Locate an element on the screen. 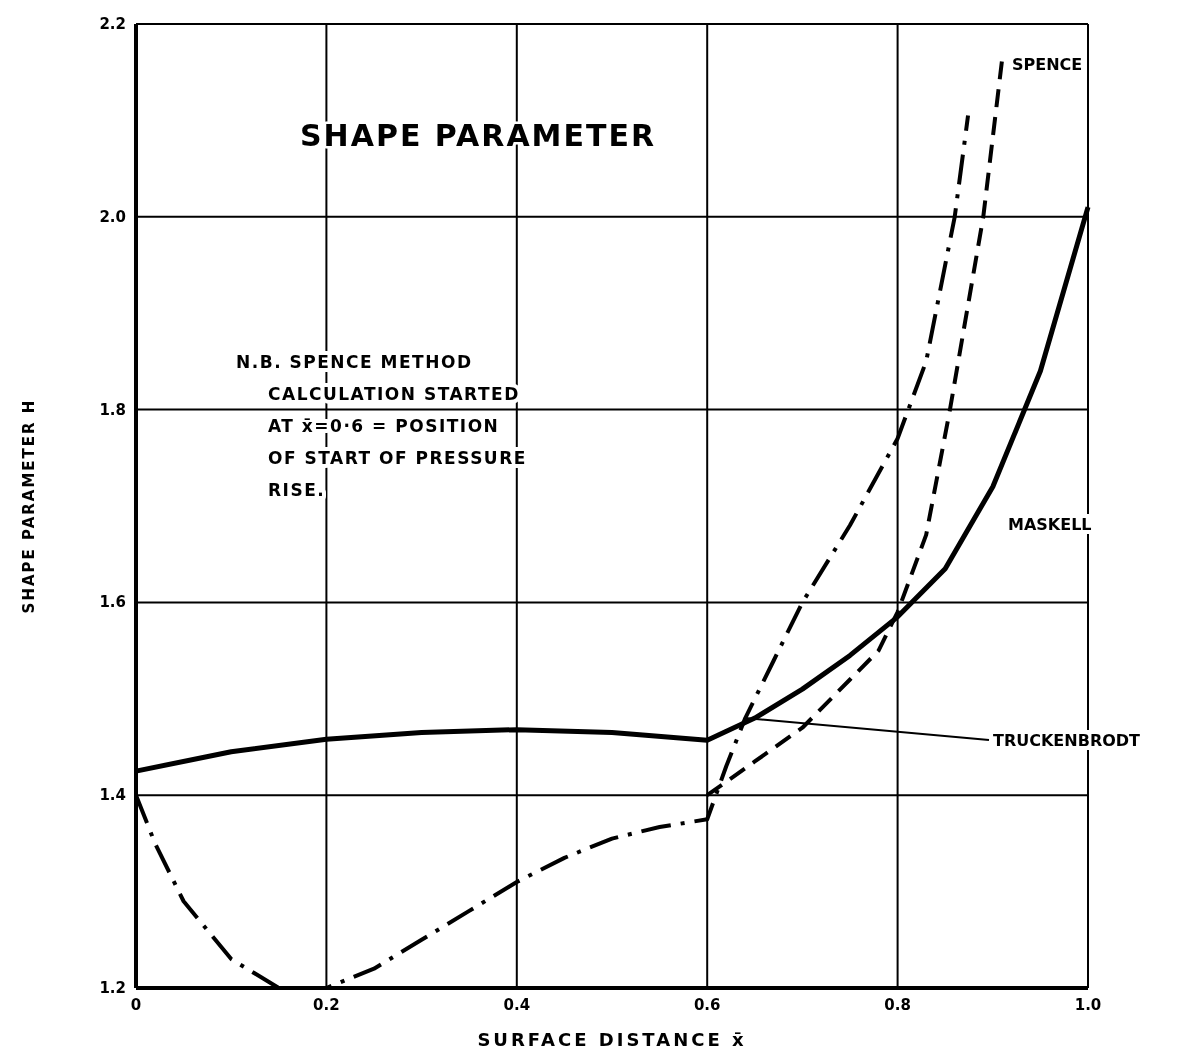  y-tick-label: 2.0 is located at coordinates (112, 216).